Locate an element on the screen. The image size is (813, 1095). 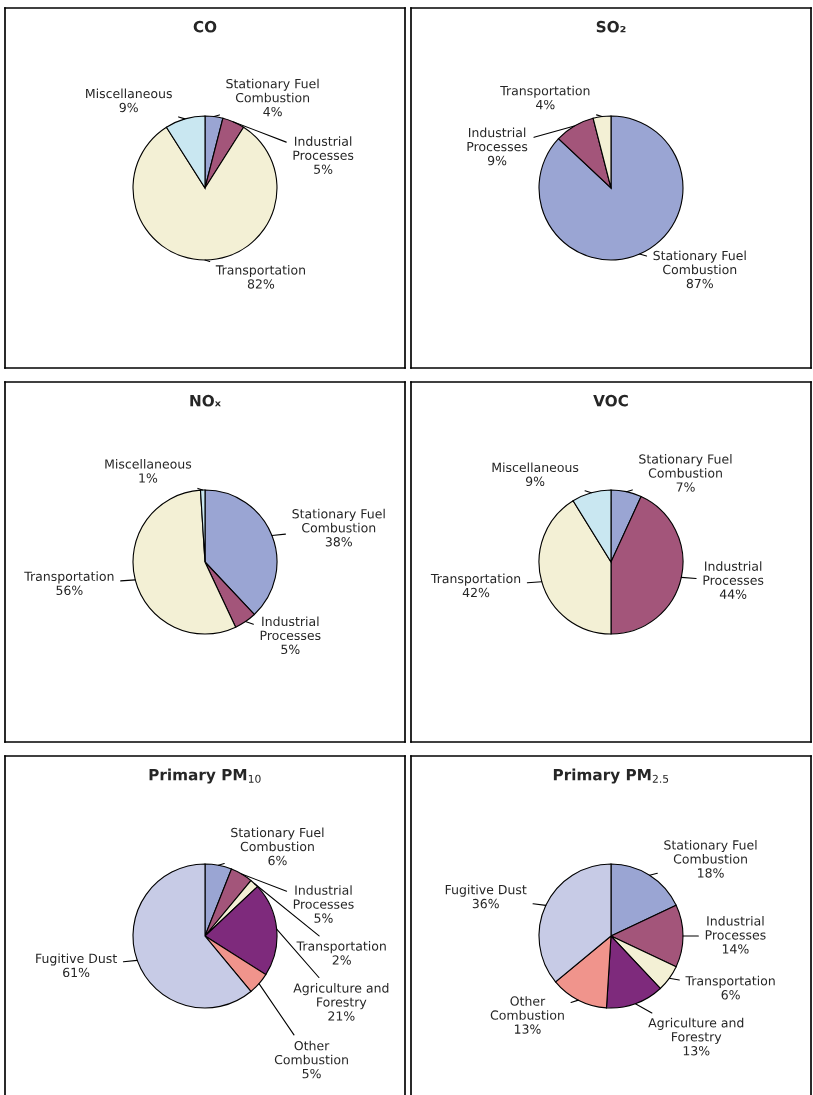
data-label: 21% is located at coordinates (341, 1016).